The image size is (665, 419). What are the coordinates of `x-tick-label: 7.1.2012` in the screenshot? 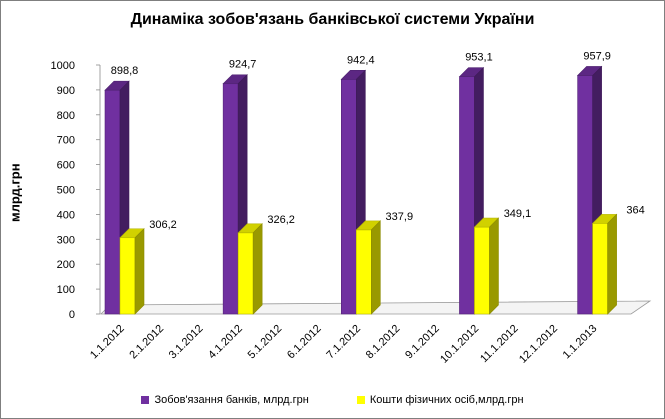 It's located at (343, 342).